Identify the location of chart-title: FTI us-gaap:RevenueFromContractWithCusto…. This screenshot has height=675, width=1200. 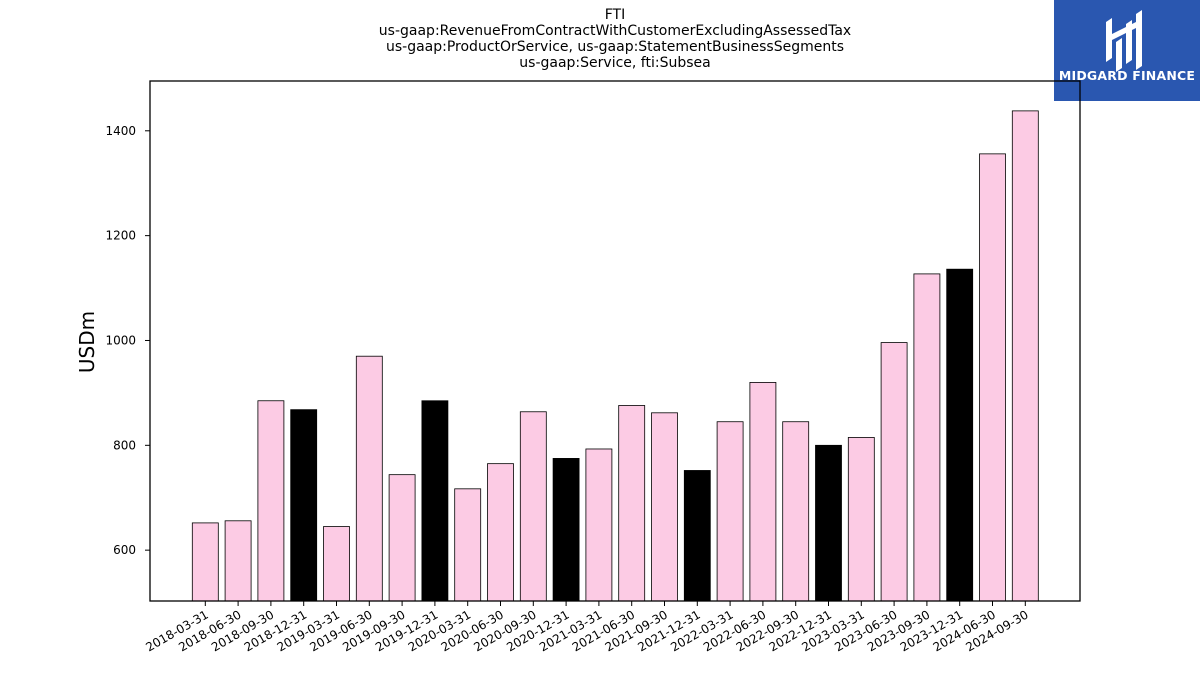
(615, 39).